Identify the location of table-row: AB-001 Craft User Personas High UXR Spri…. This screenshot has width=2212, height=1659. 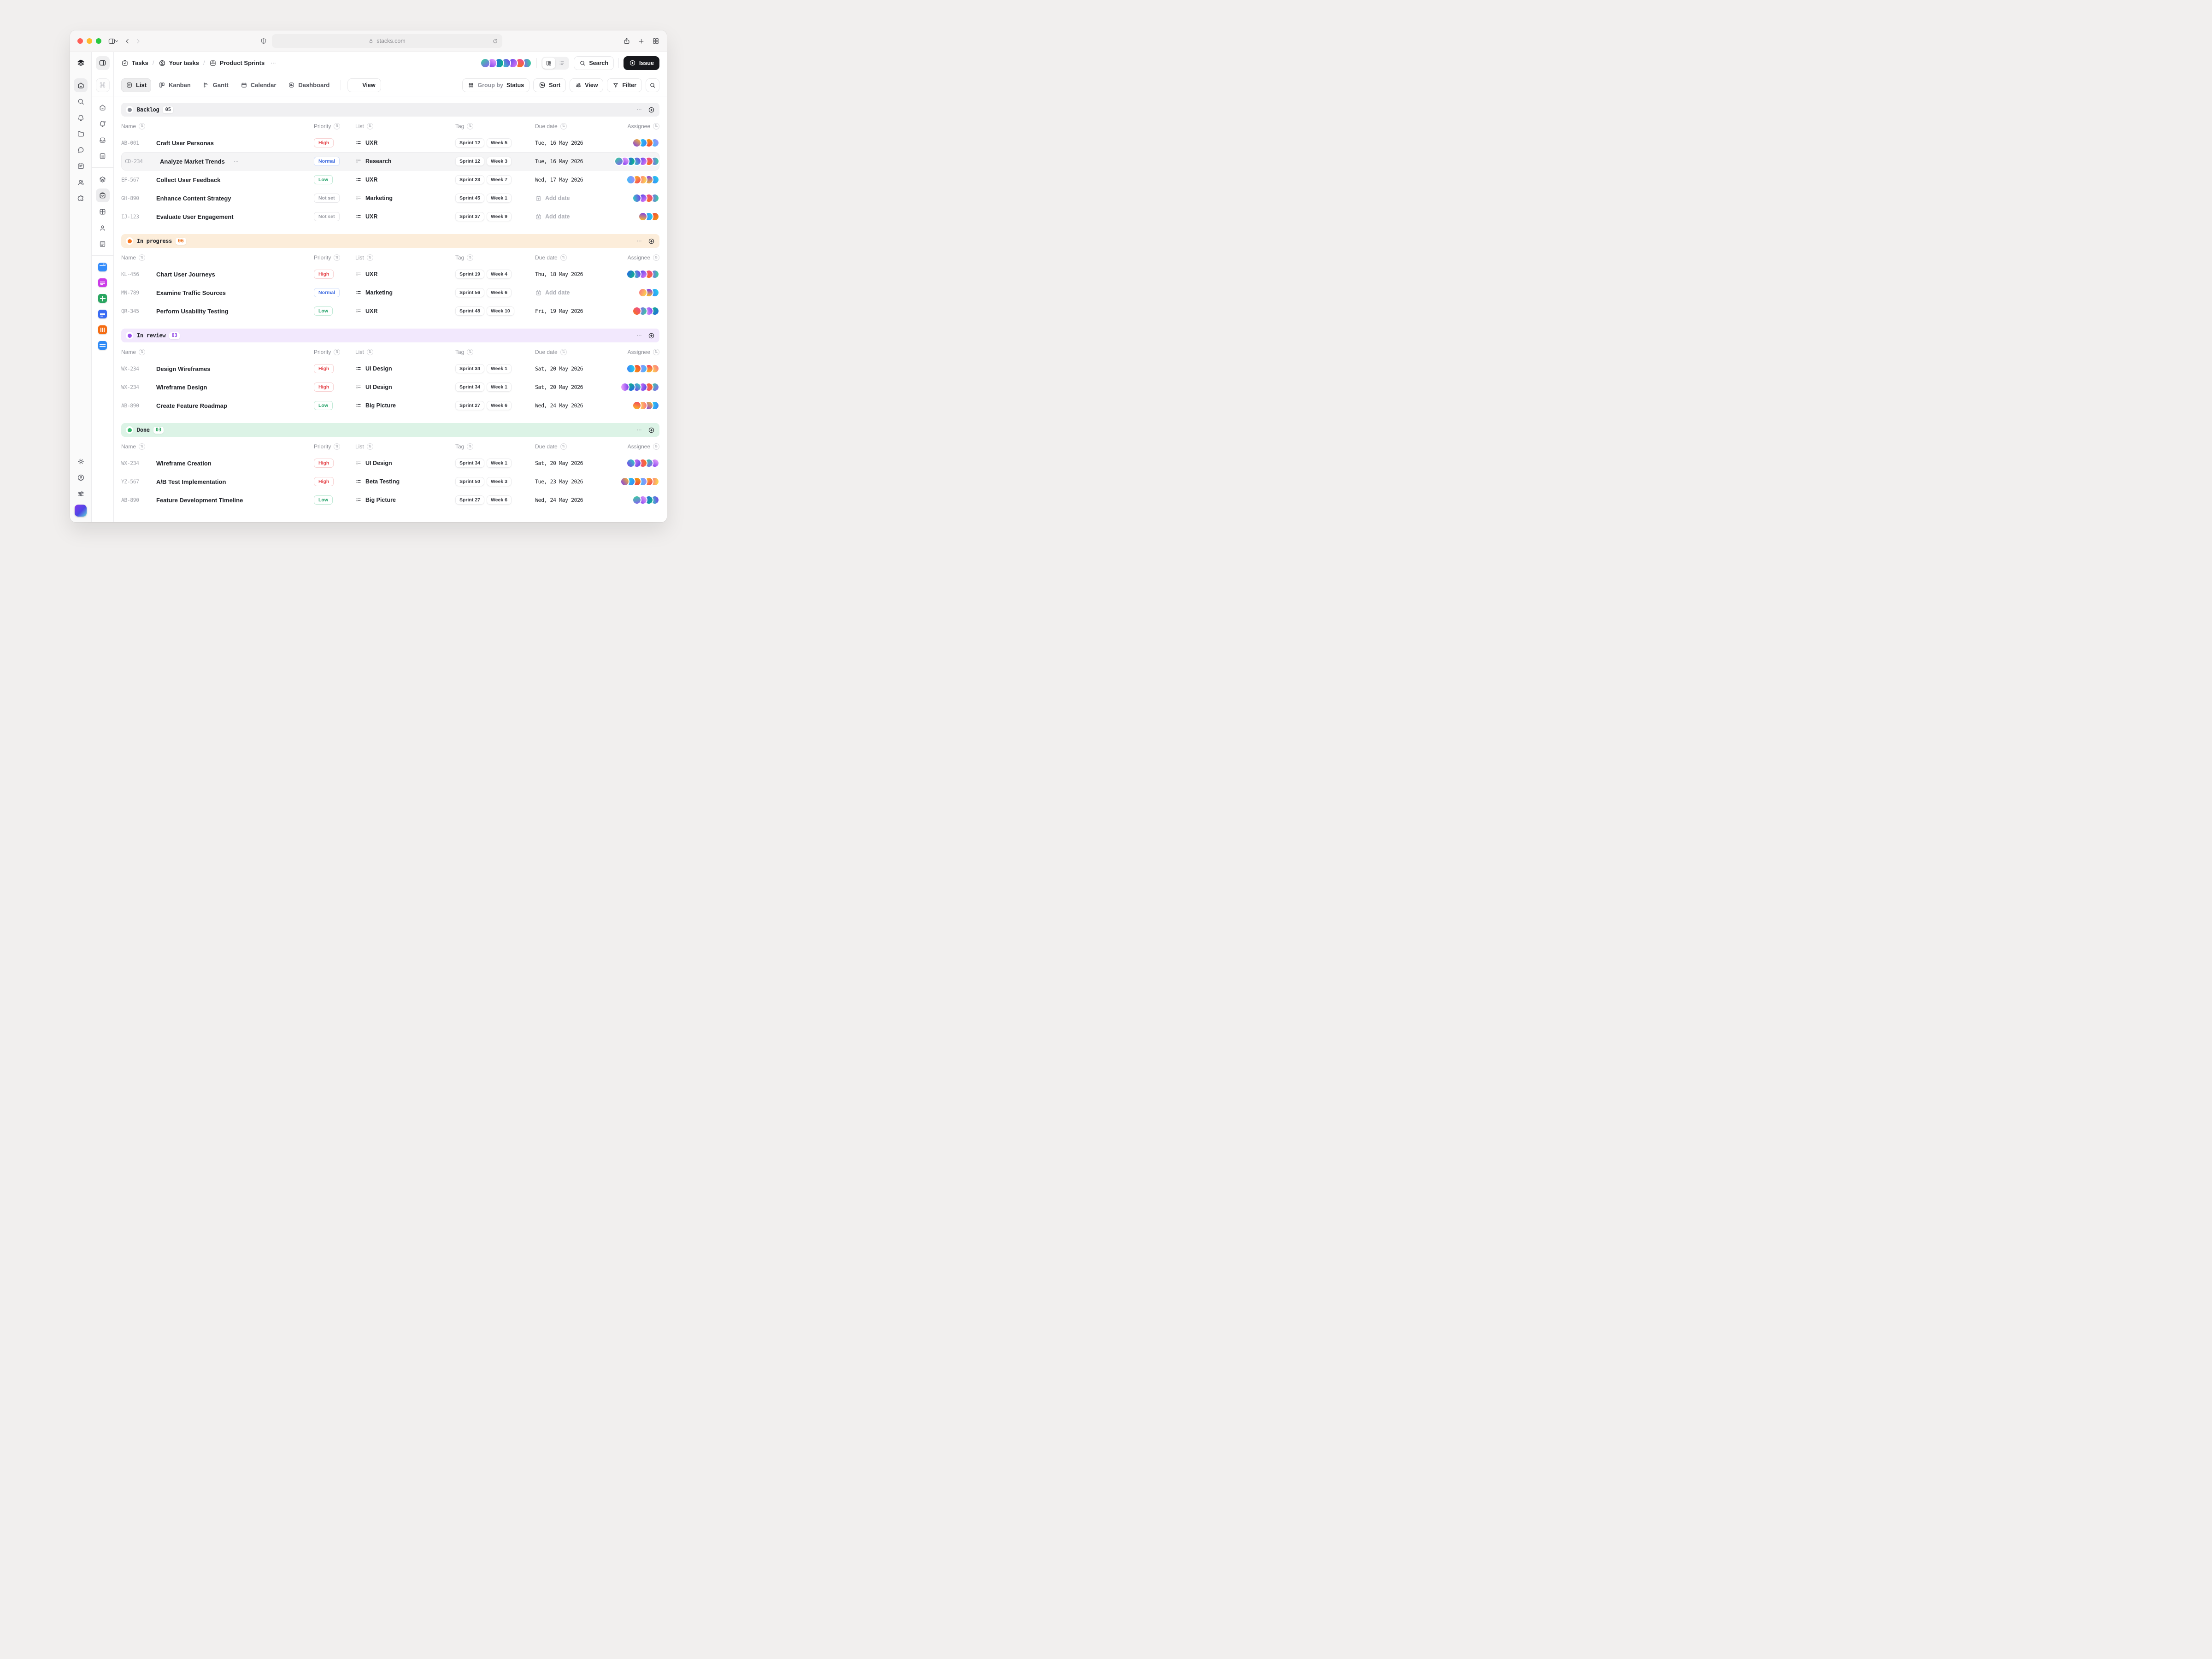
(390, 143).